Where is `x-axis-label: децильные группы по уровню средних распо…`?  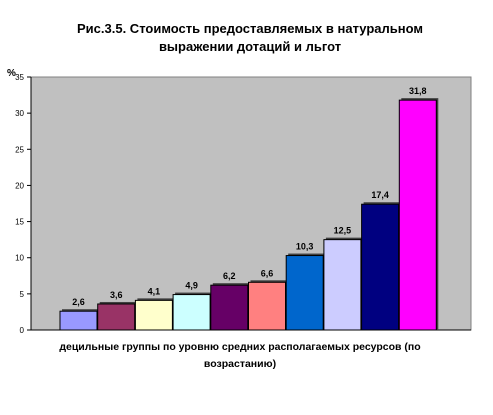
x-axis-label: децильные группы по уровню средних распо… is located at coordinates (240, 356).